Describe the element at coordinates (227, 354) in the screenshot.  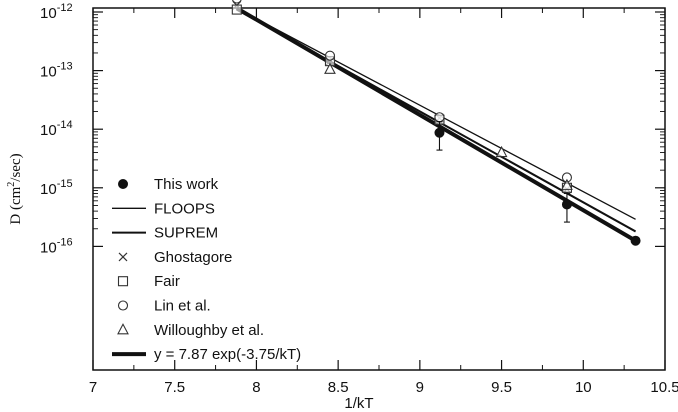
I see `legend-label: y = 7.87 exp(-3.75/kT)` at that location.